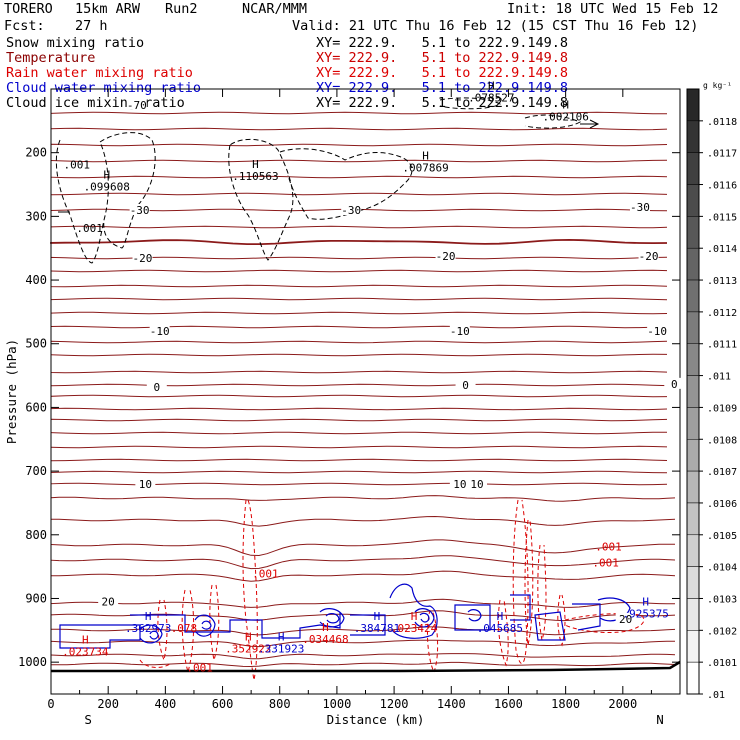 The height and width of the screenshot is (740, 740). I want to click on snow-arrow, so click(590, 124).